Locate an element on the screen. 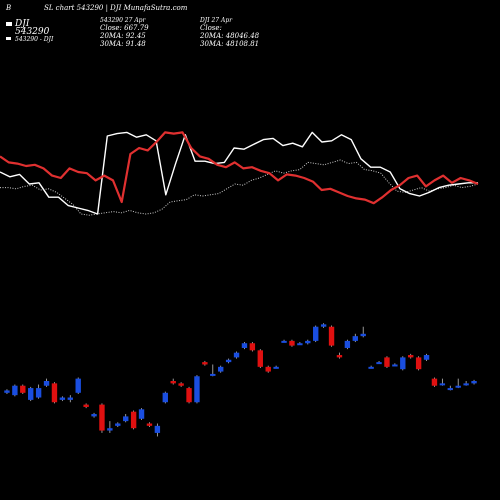 Image resolution: width=500 pixels, height=500 pixels. stock-info-date: 543290 27 Apr is located at coordinates (123, 20).